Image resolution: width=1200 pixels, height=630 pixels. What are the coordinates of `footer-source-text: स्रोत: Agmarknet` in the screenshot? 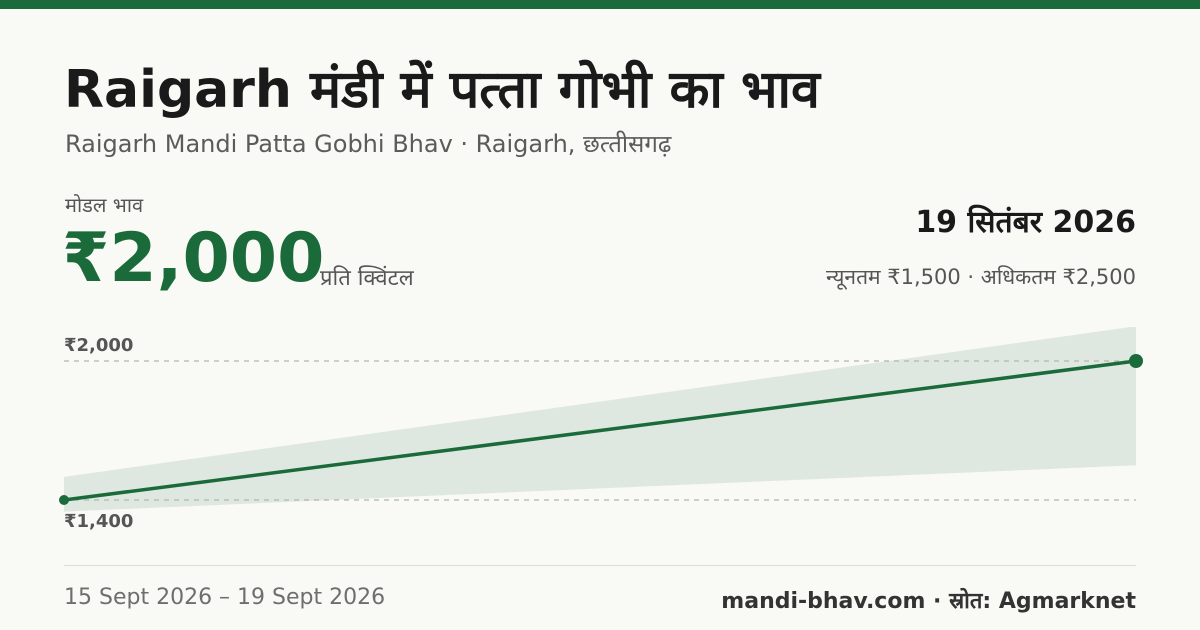 It's located at (1042, 601).